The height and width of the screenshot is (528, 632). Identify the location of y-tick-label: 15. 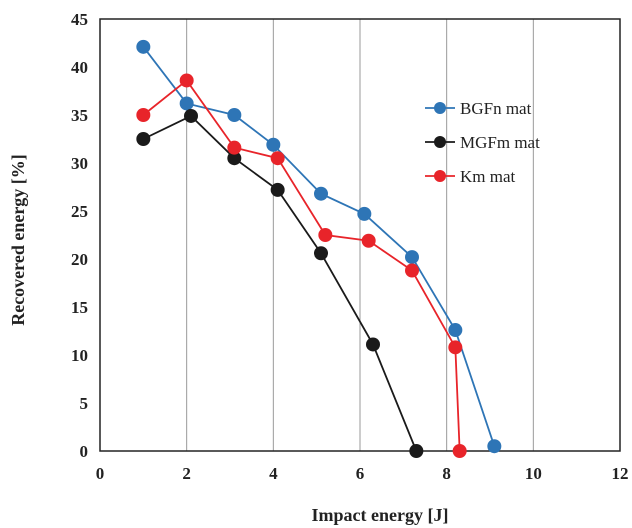
(79, 307).